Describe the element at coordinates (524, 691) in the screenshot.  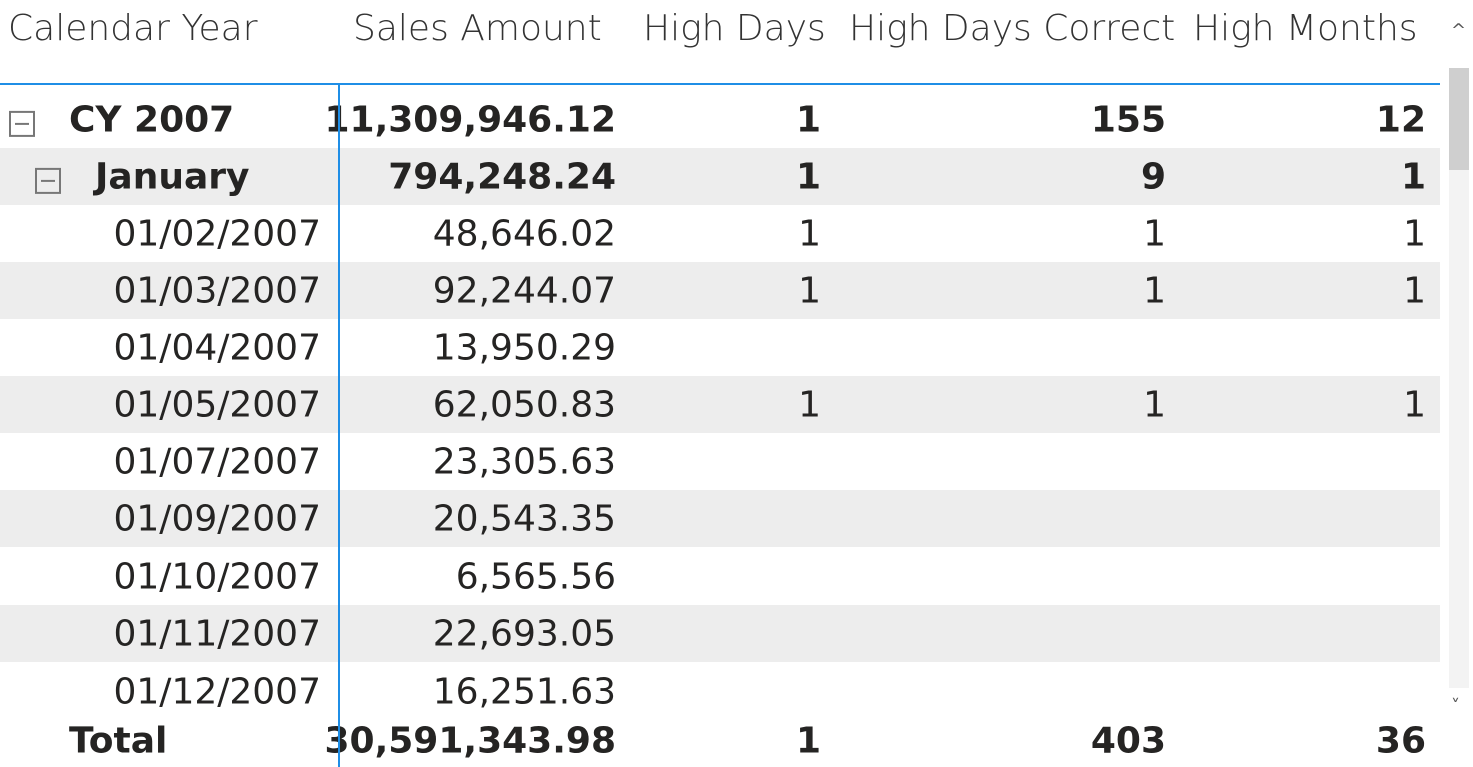
I see `sales-amount-value: 16,251.63` at that location.